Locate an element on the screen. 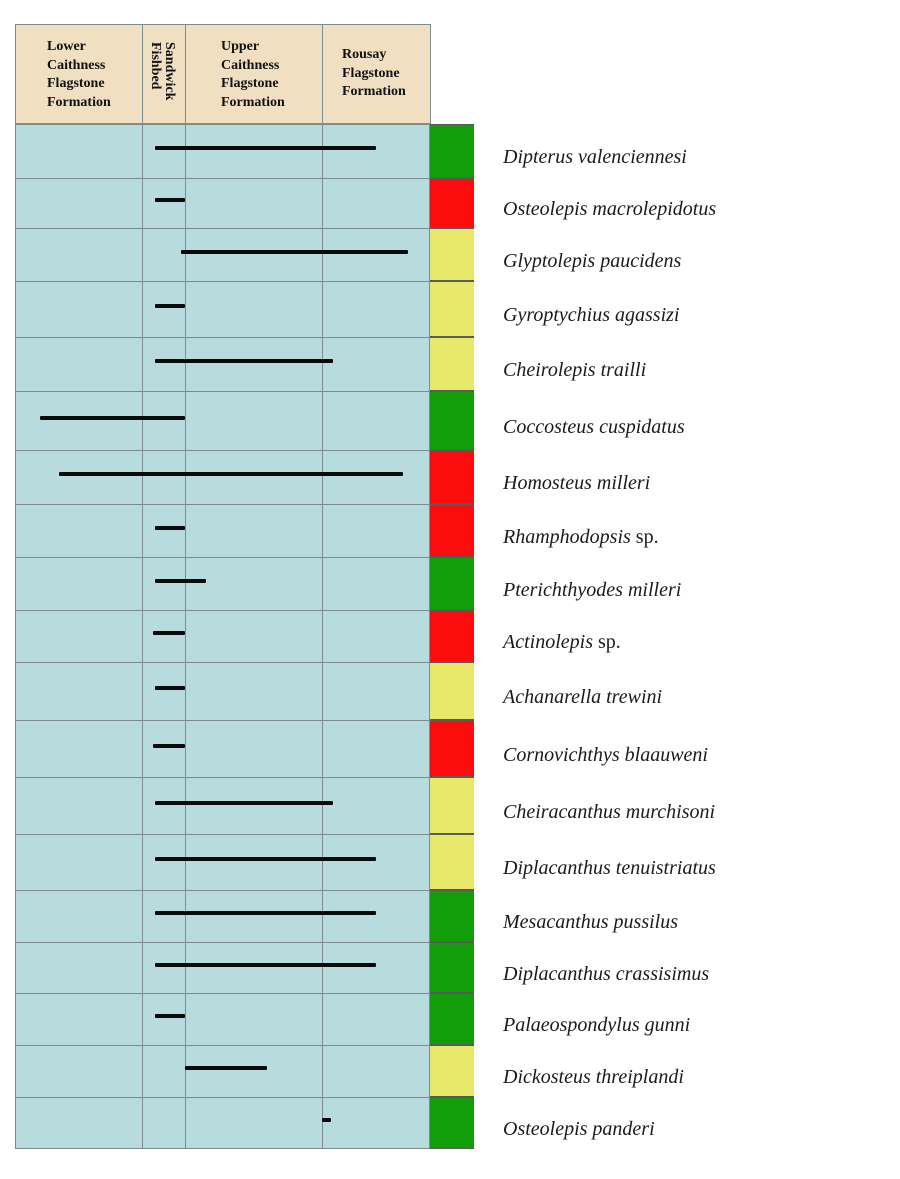 The height and width of the screenshot is (1179, 900). species-name: Mesacanthus pussilus is located at coordinates (590, 922).